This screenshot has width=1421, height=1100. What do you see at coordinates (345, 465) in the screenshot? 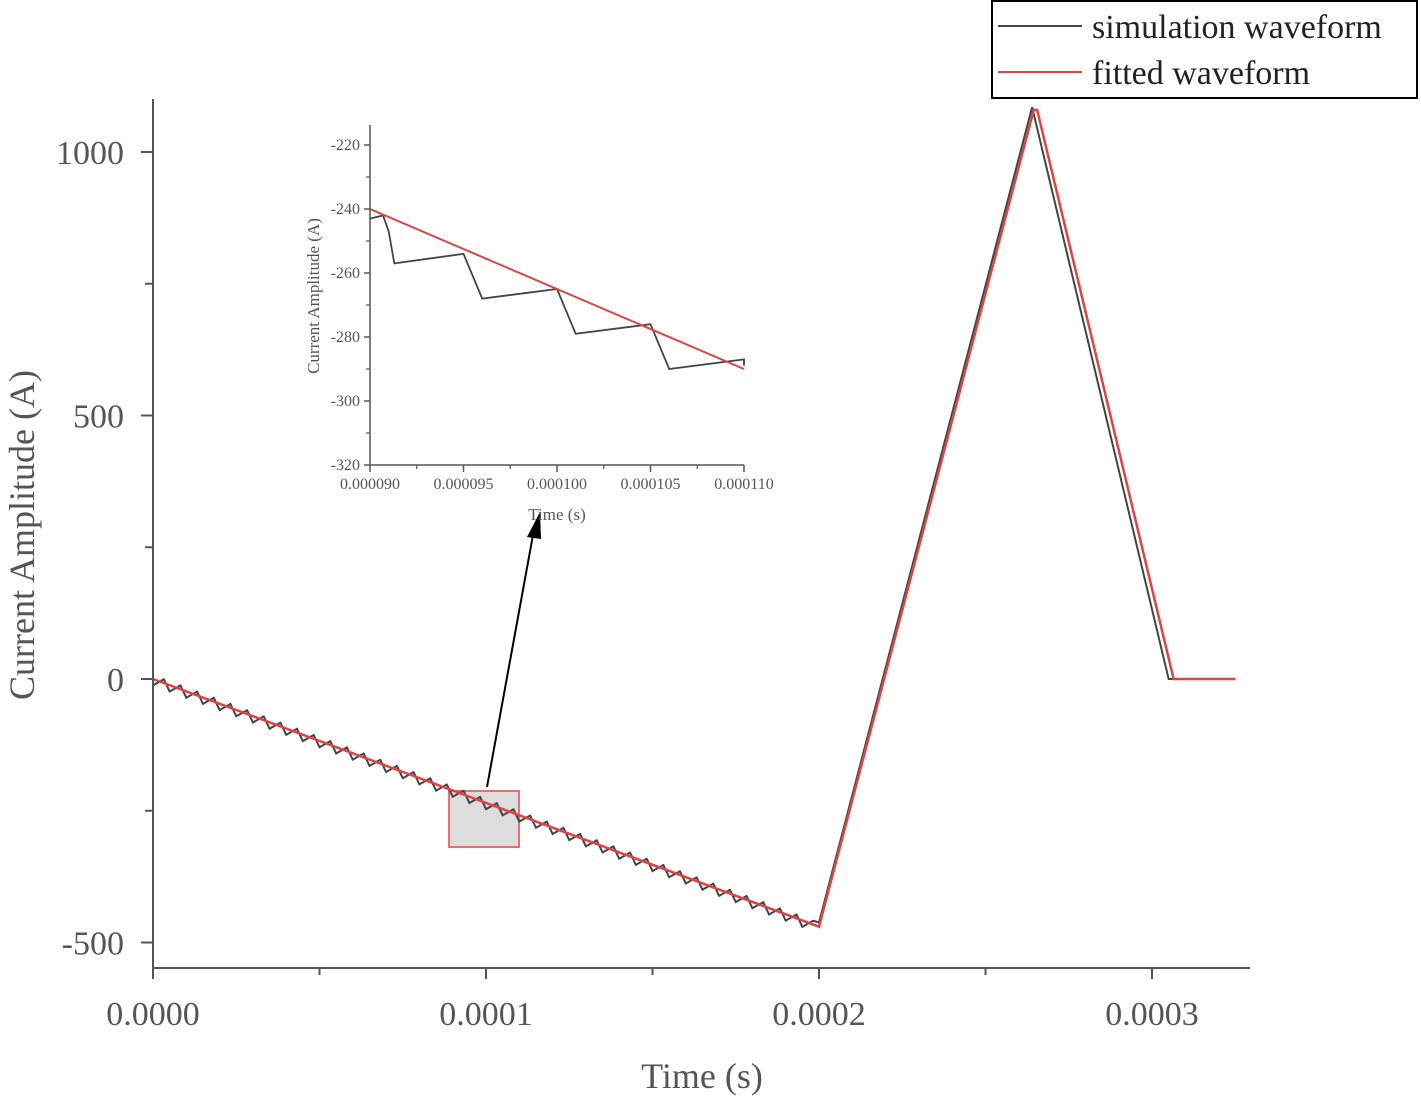
I see `inset-y-tick-label: -320` at bounding box center [345, 465].